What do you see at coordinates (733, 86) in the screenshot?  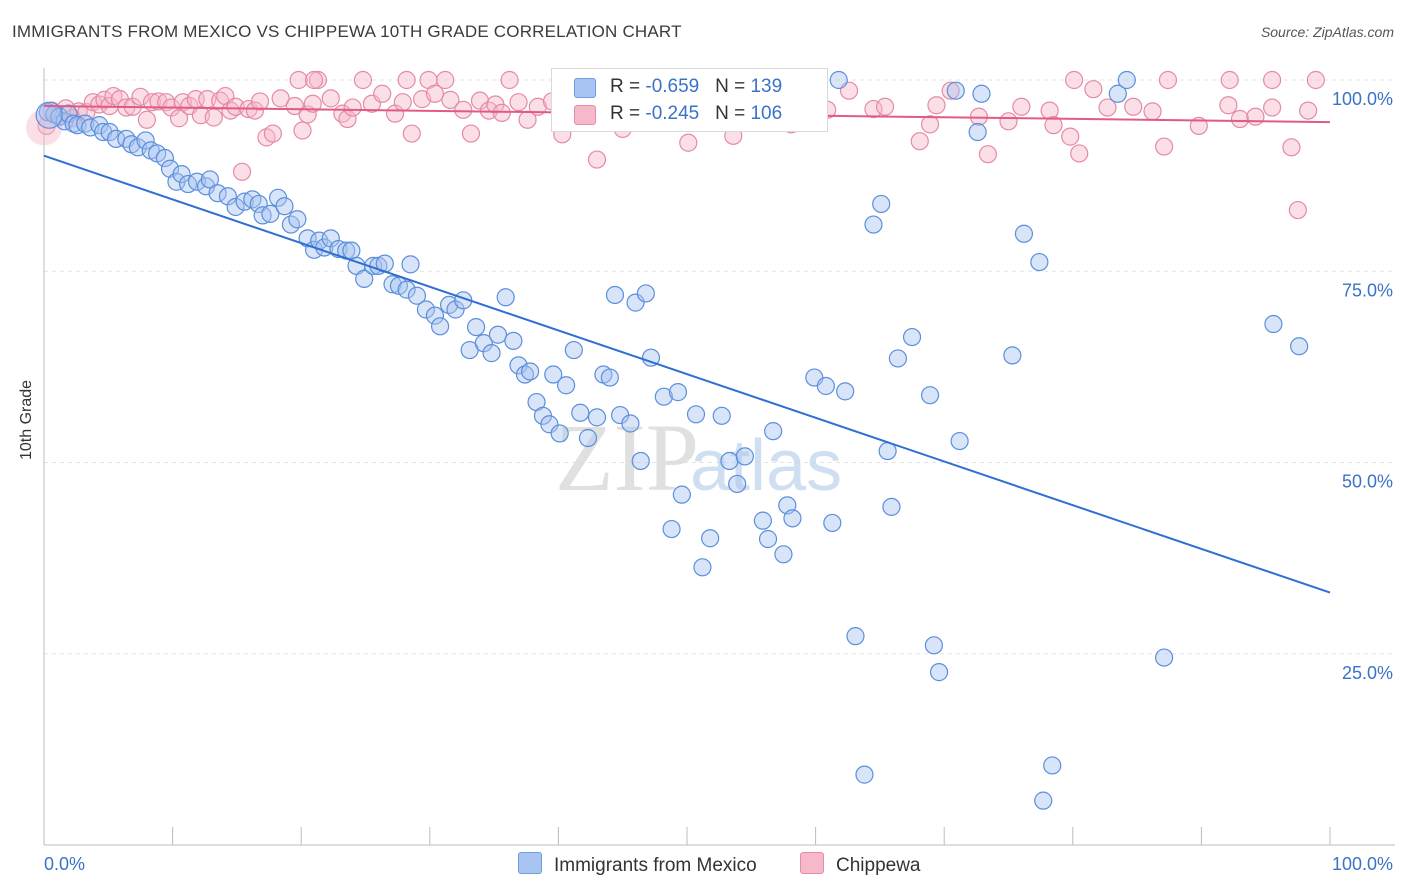 I see `n-label: N =` at bounding box center [733, 86].